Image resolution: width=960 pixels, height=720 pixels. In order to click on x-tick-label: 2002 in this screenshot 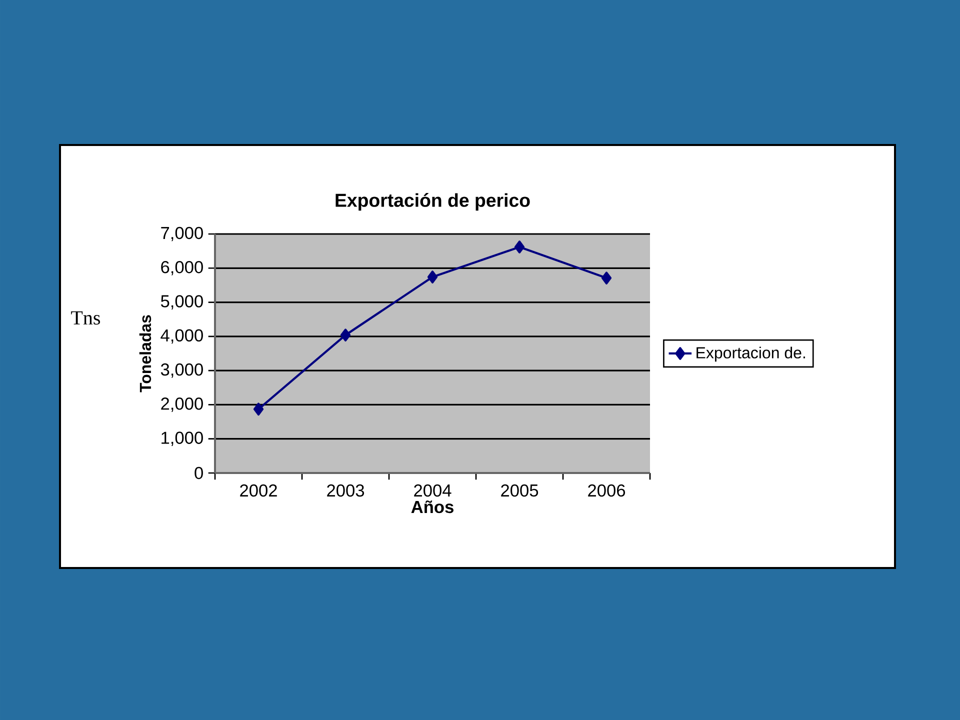, I will do `click(258, 490)`.